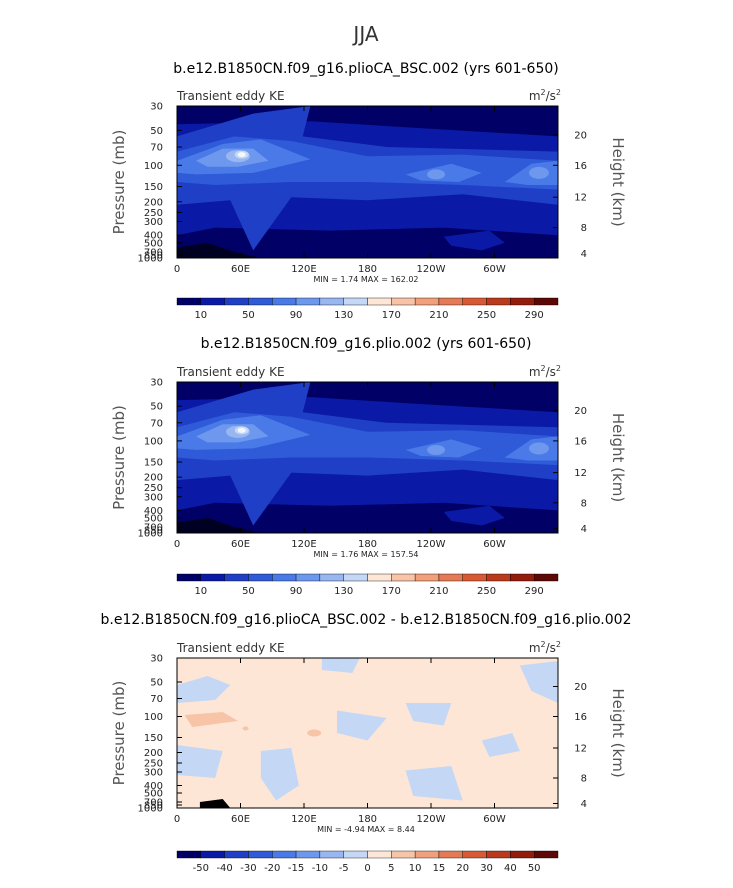 Image resolution: width=733 pixels, height=888 pixels. I want to click on y-tick-label: 500, so click(153, 518).